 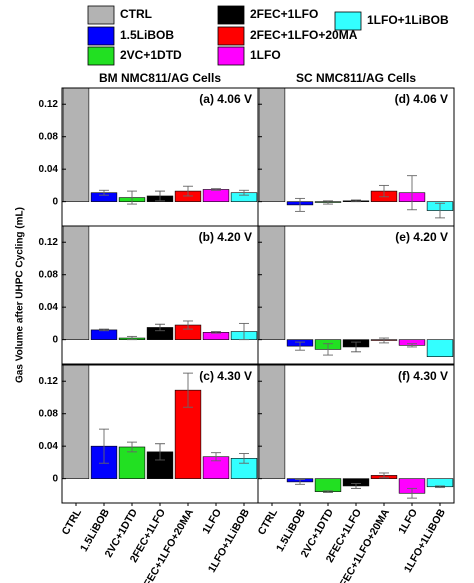 What do you see at coordinates (20, 295) in the screenshot?
I see `y-axis-label: Gas Volume after UHPC Cycling (mL)` at bounding box center [20, 295].